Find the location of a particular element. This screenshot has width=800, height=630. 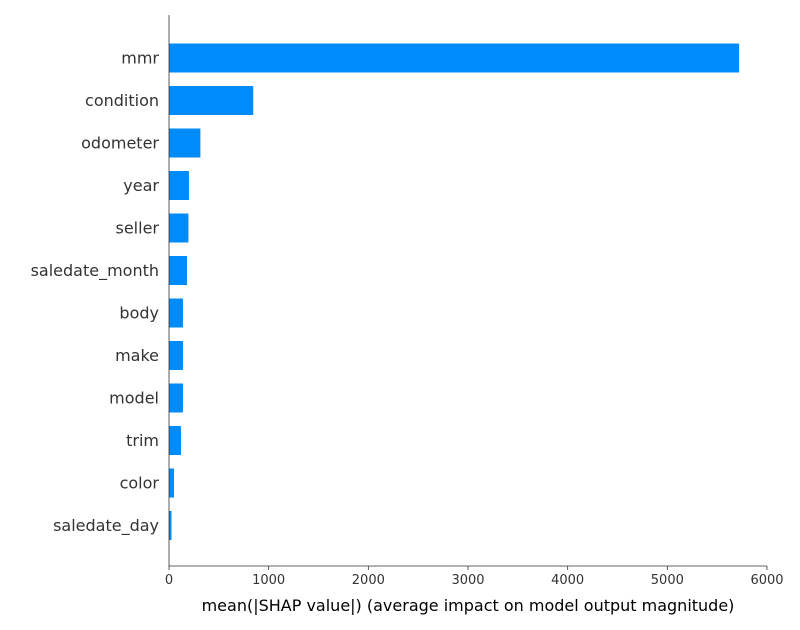

feature-label-seller: seller is located at coordinates (138, 228).